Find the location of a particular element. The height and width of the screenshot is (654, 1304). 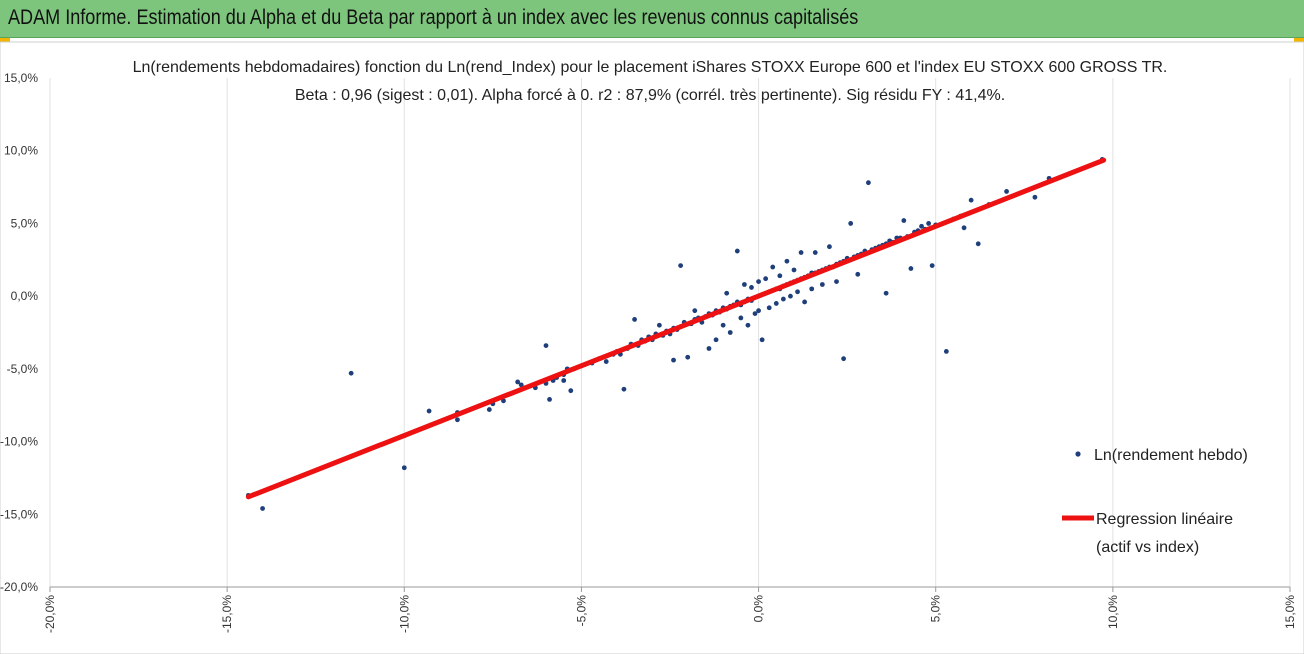

y-tick-label: -15,0% is located at coordinates (19, 514).